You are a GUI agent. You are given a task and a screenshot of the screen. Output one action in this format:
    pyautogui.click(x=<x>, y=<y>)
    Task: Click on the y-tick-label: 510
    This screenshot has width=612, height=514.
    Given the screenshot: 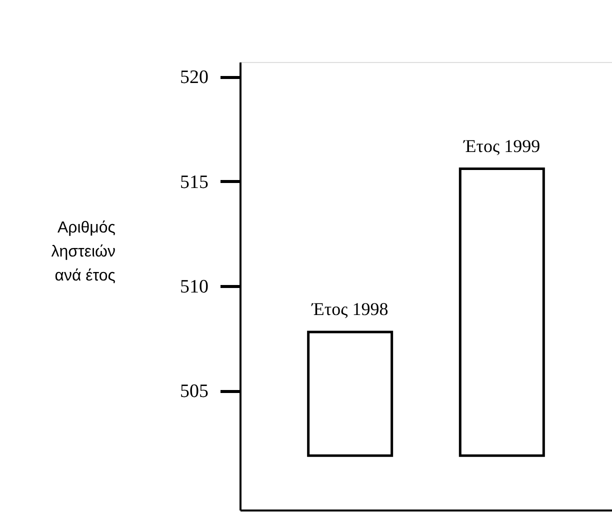 What is the action you would take?
    pyautogui.click(x=194, y=287)
    